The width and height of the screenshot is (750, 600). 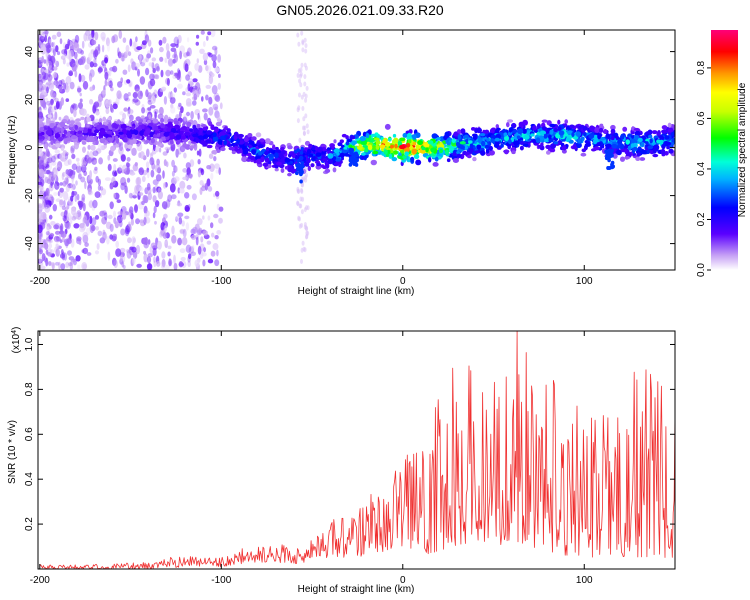 I want to click on y-tick-label: 1.0, so click(x=29, y=344).